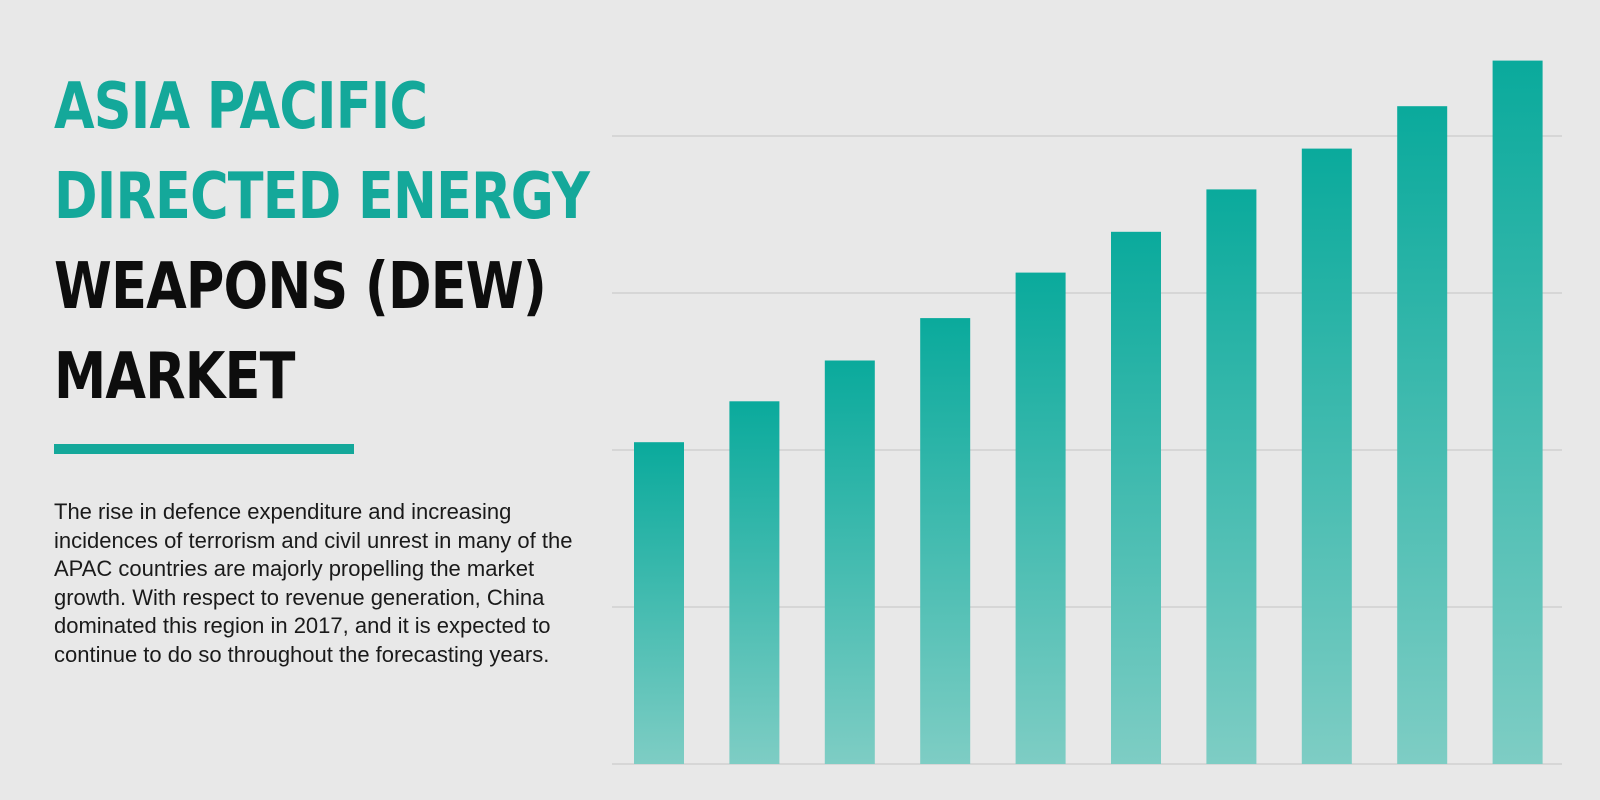  Describe the element at coordinates (322, 197) in the screenshot. I see `title-line-2: DIRECTED ENERGY` at that location.